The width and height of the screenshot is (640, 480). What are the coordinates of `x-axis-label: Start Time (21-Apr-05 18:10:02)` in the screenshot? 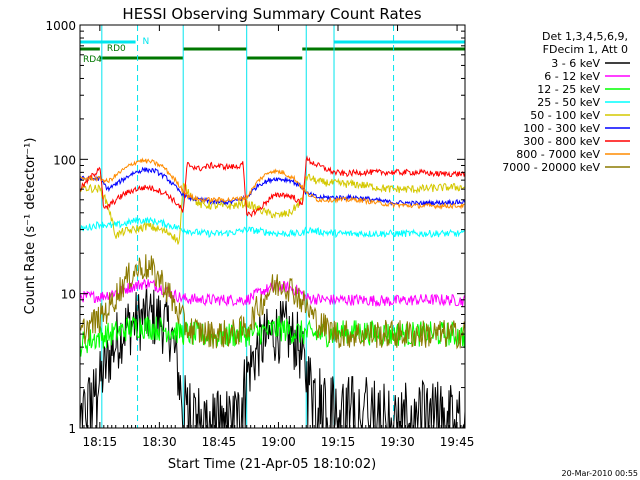 It's located at (272, 464).